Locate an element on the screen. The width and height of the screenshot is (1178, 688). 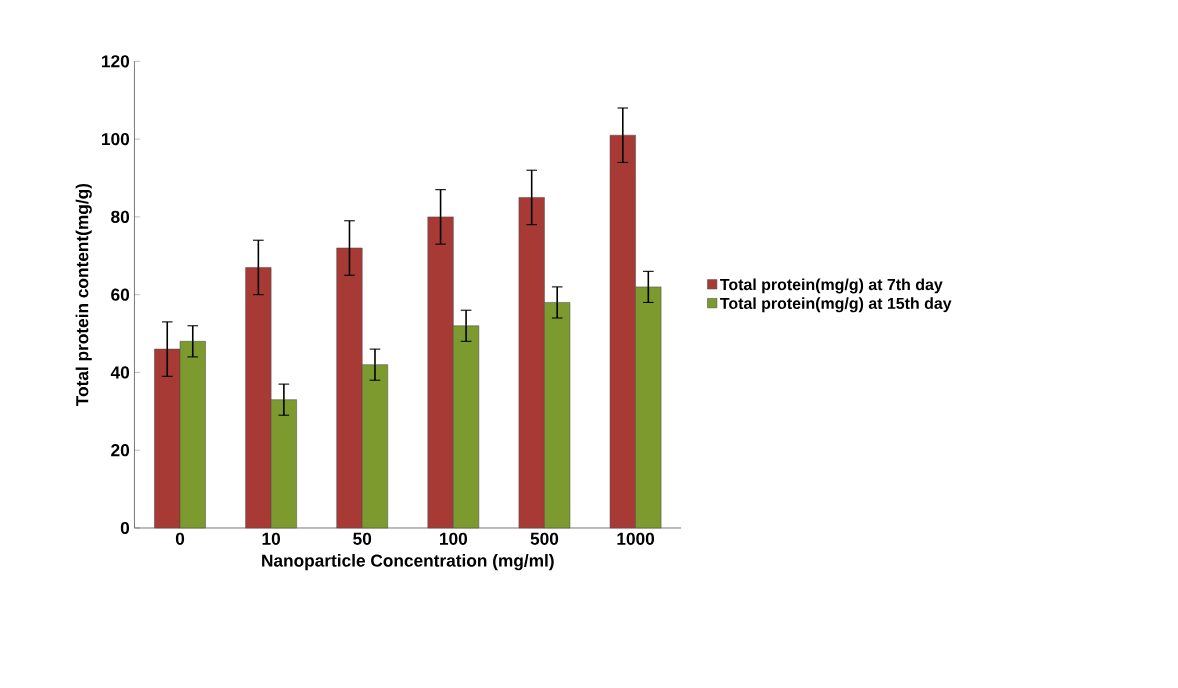
y-tick-label: 60 is located at coordinates (120, 294).